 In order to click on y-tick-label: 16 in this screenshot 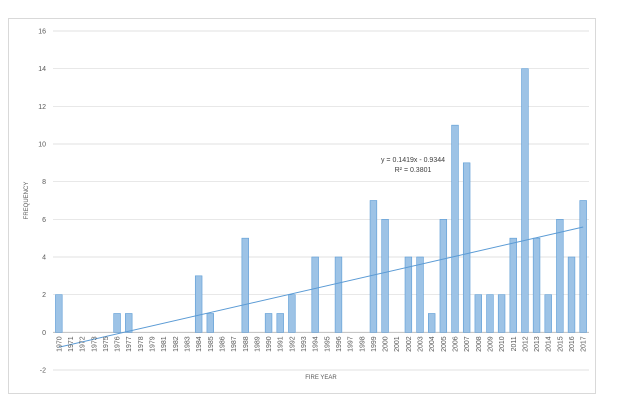, I will do `click(42, 32)`.